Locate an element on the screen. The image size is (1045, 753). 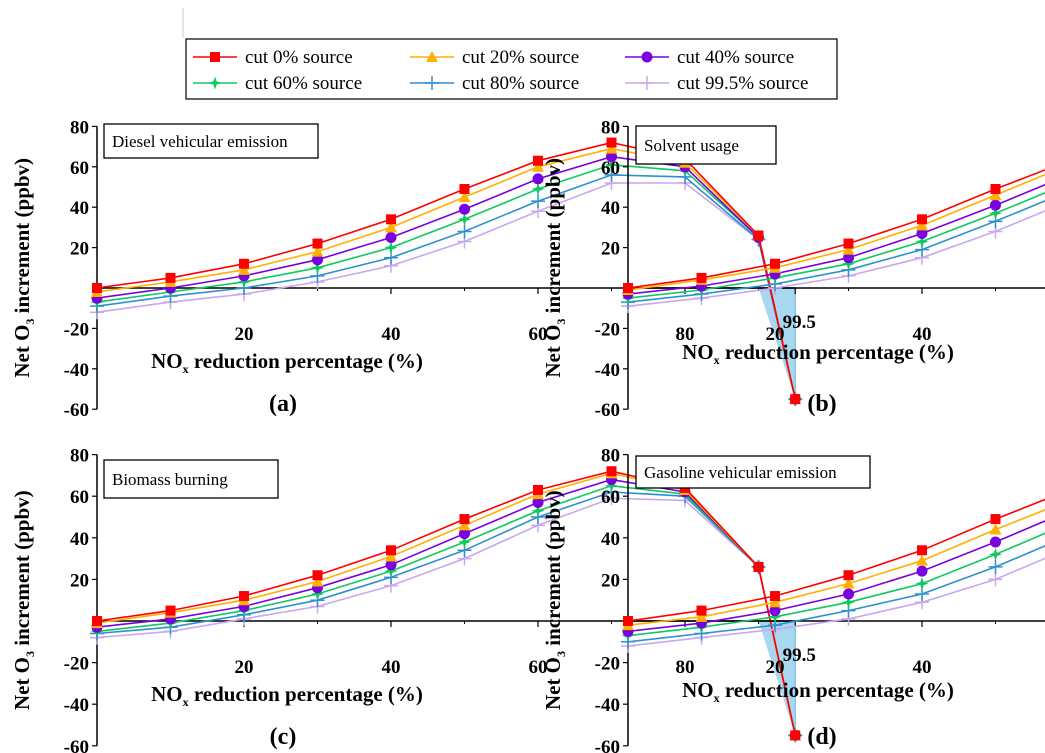
annotation-box is located at coordinates (191, 479).